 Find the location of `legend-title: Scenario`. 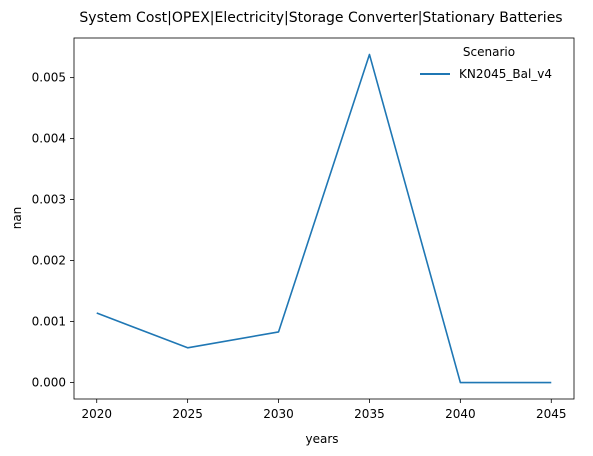

legend-title: Scenario is located at coordinates (489, 52).